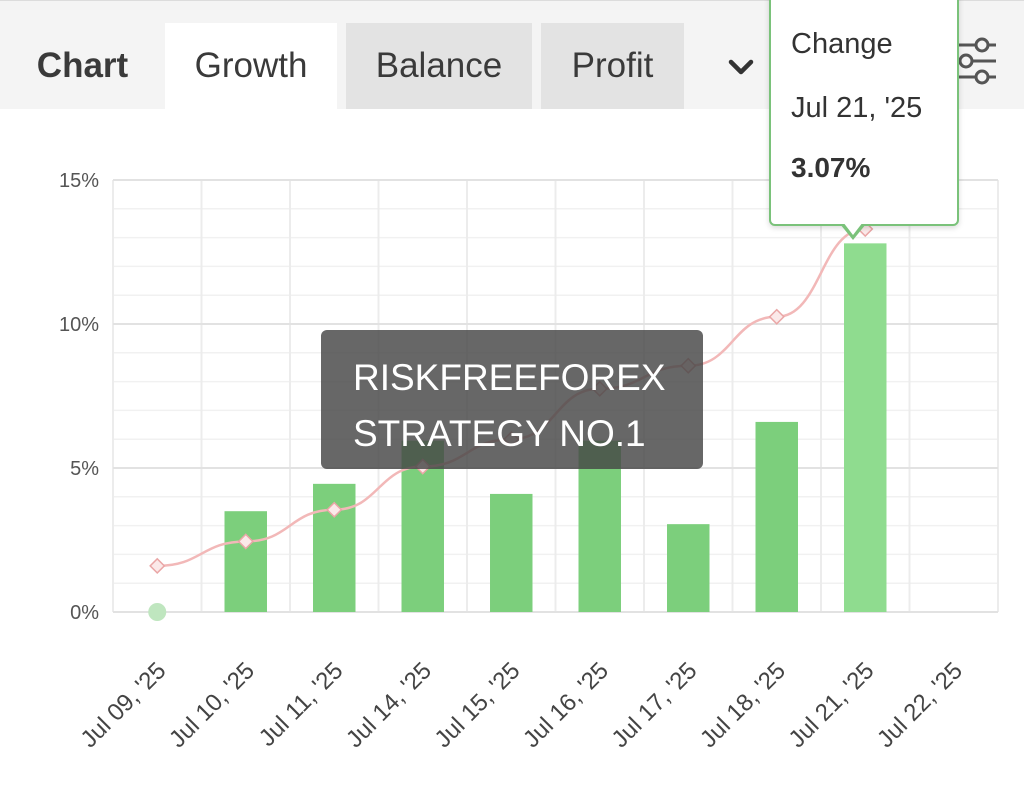 Image resolution: width=1024 pixels, height=800 pixels. Describe the element at coordinates (84, 469) in the screenshot. I see `y-tick-label: 5%` at that location.